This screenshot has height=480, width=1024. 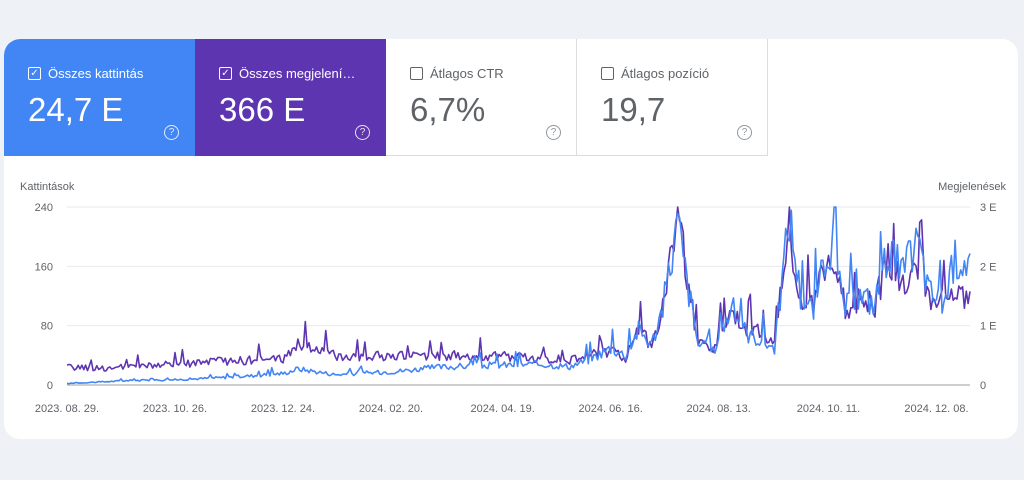 I want to click on x-tick-label: 2023. 10. 26., so click(x=175, y=409).